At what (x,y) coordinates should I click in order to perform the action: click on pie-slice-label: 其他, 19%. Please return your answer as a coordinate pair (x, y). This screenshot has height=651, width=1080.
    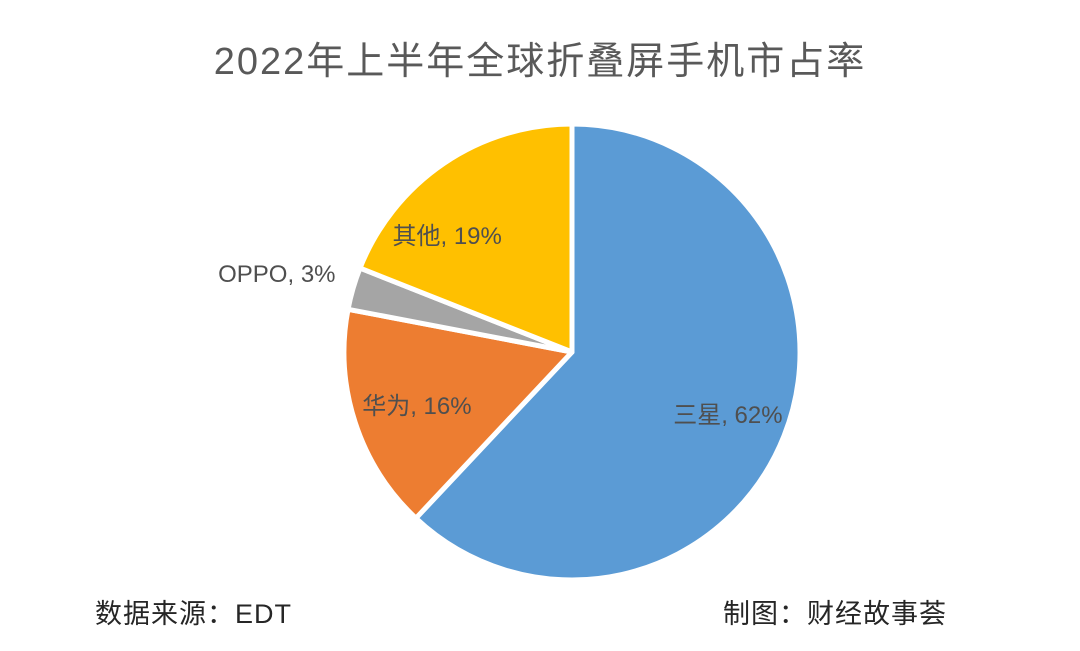
    Looking at the image, I should click on (447, 236).